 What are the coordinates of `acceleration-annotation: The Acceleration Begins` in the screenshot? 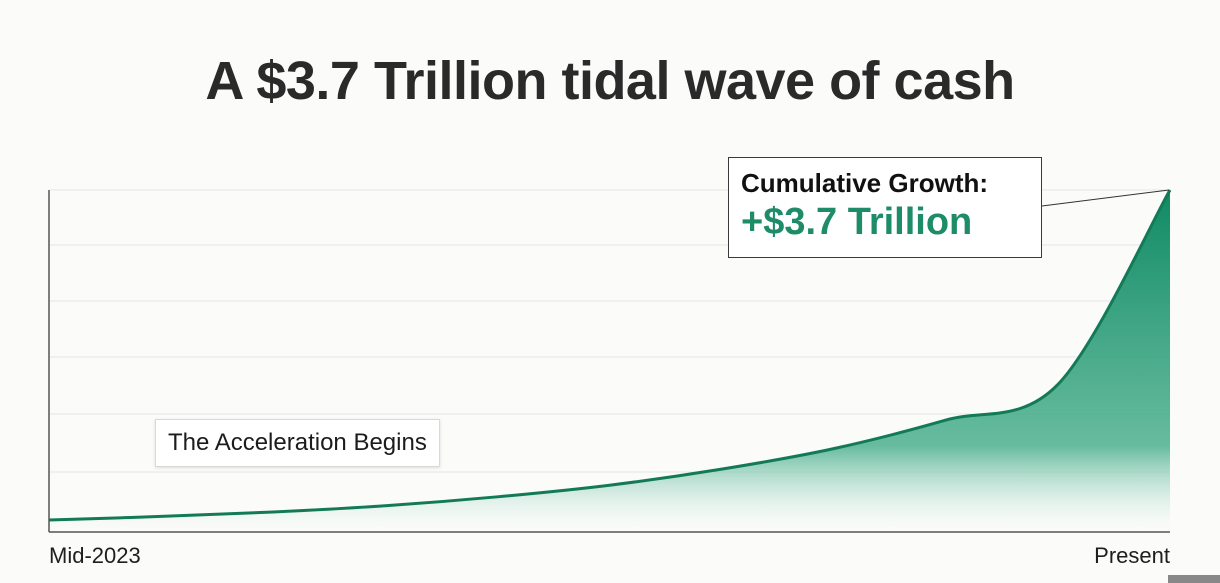 It's located at (297, 443).